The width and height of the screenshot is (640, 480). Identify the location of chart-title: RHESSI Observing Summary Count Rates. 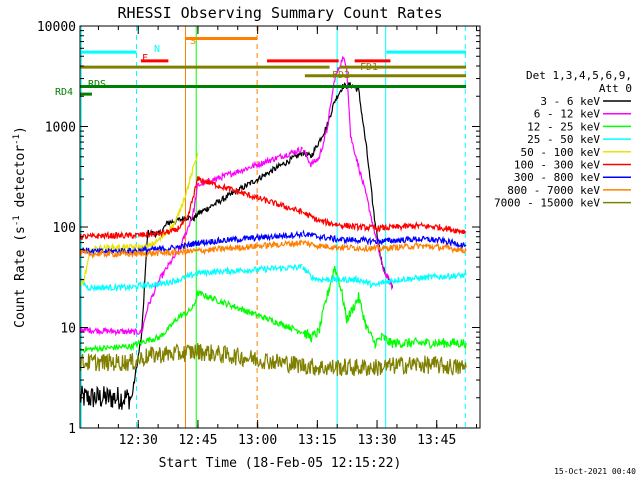
(279, 13).